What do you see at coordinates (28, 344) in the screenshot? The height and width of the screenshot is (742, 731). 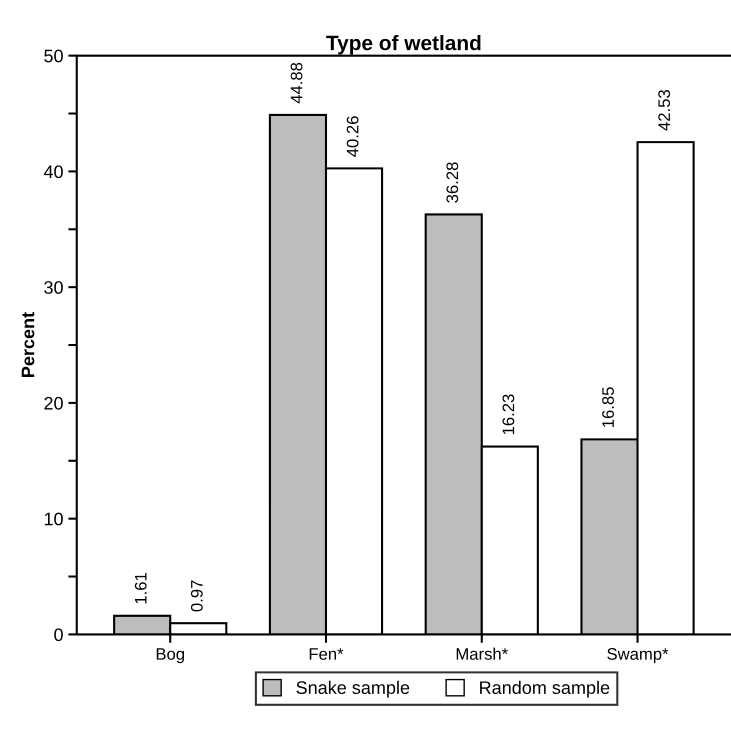 I see `y-axis-title: Percent` at bounding box center [28, 344].